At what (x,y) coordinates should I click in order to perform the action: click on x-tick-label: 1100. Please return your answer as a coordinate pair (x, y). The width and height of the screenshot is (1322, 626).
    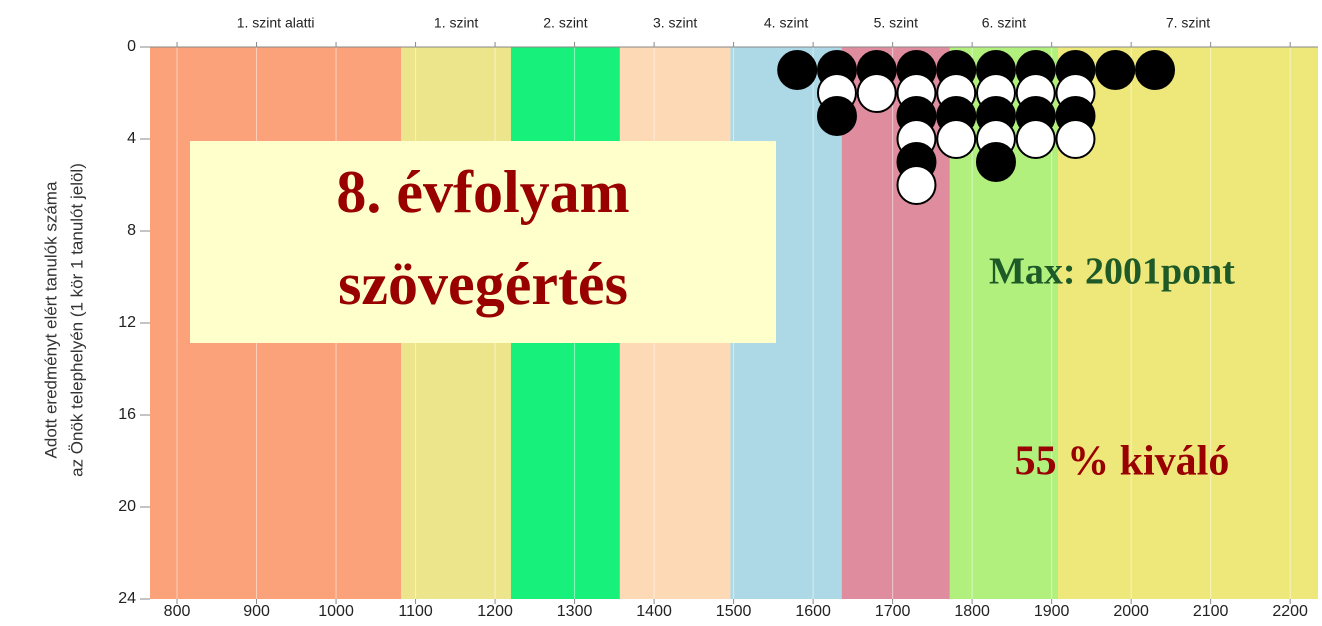
    Looking at the image, I should click on (415, 611).